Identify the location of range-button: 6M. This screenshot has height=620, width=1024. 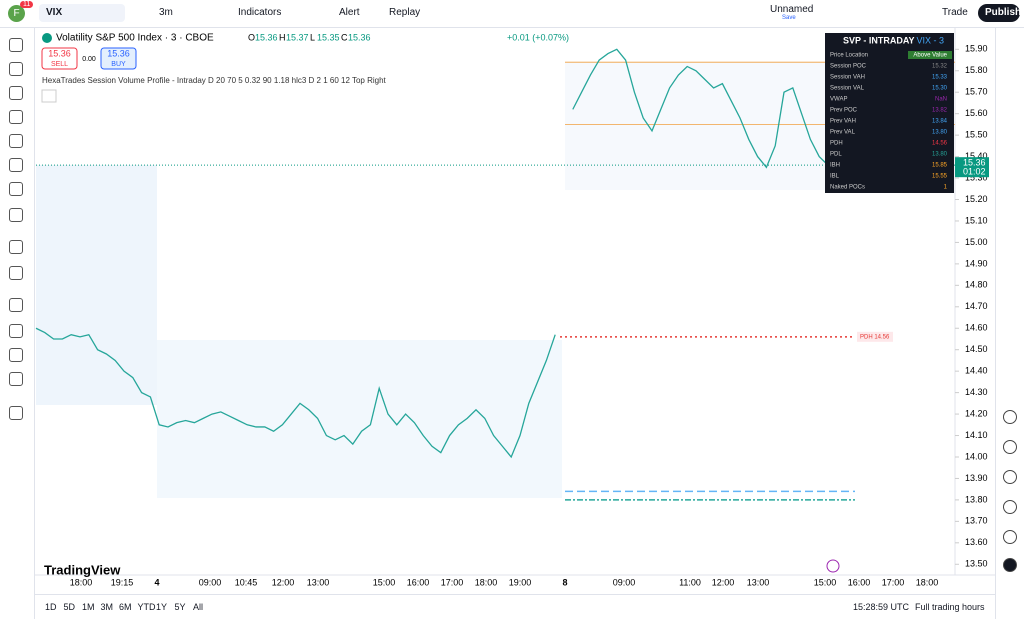
(125, 607).